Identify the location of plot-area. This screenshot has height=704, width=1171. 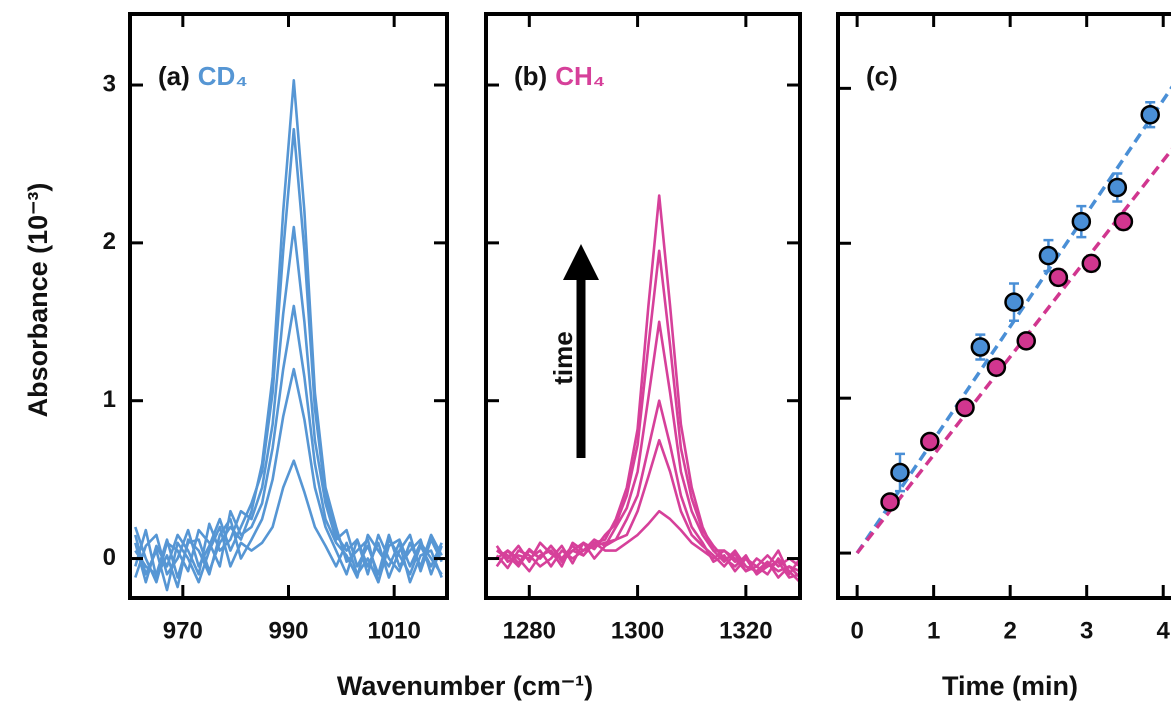
(647, 389).